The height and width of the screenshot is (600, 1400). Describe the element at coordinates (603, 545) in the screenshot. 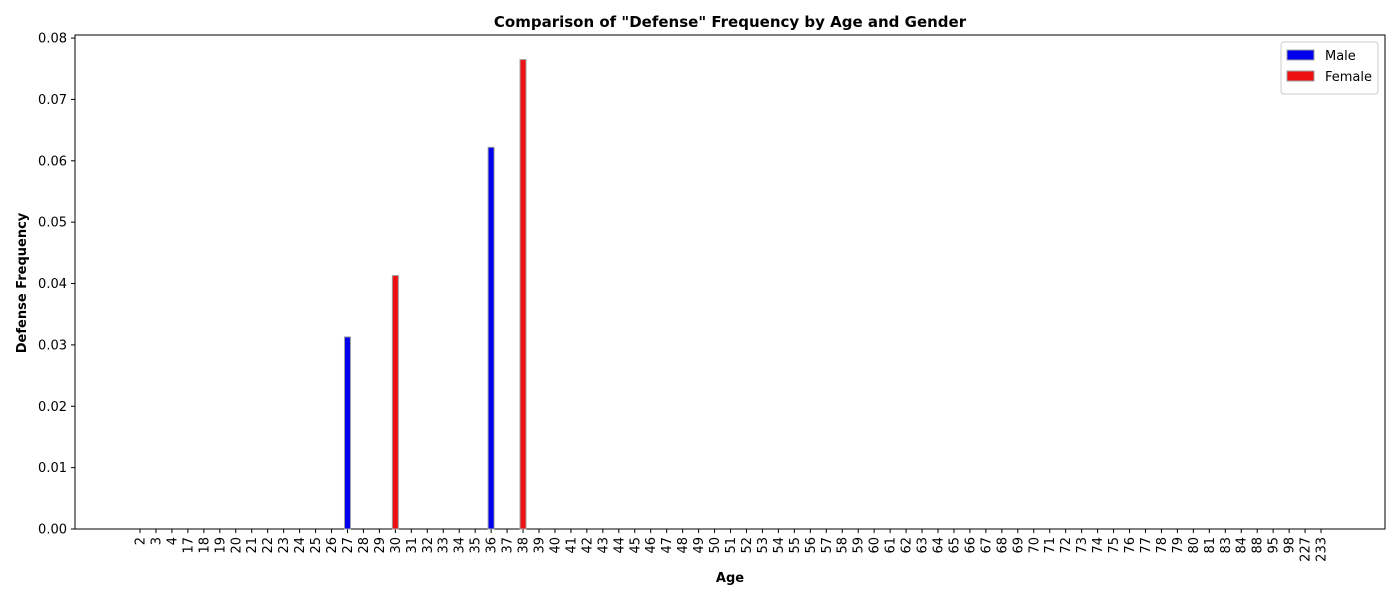

I see `x-tick-label: 43` at that location.